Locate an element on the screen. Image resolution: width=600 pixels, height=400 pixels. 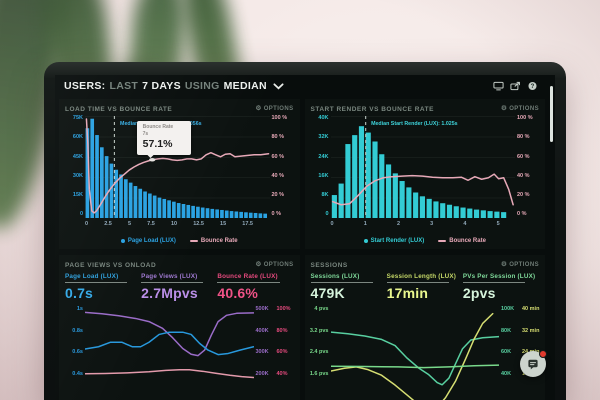
tick-label: 1s is located at coordinates (79, 309).